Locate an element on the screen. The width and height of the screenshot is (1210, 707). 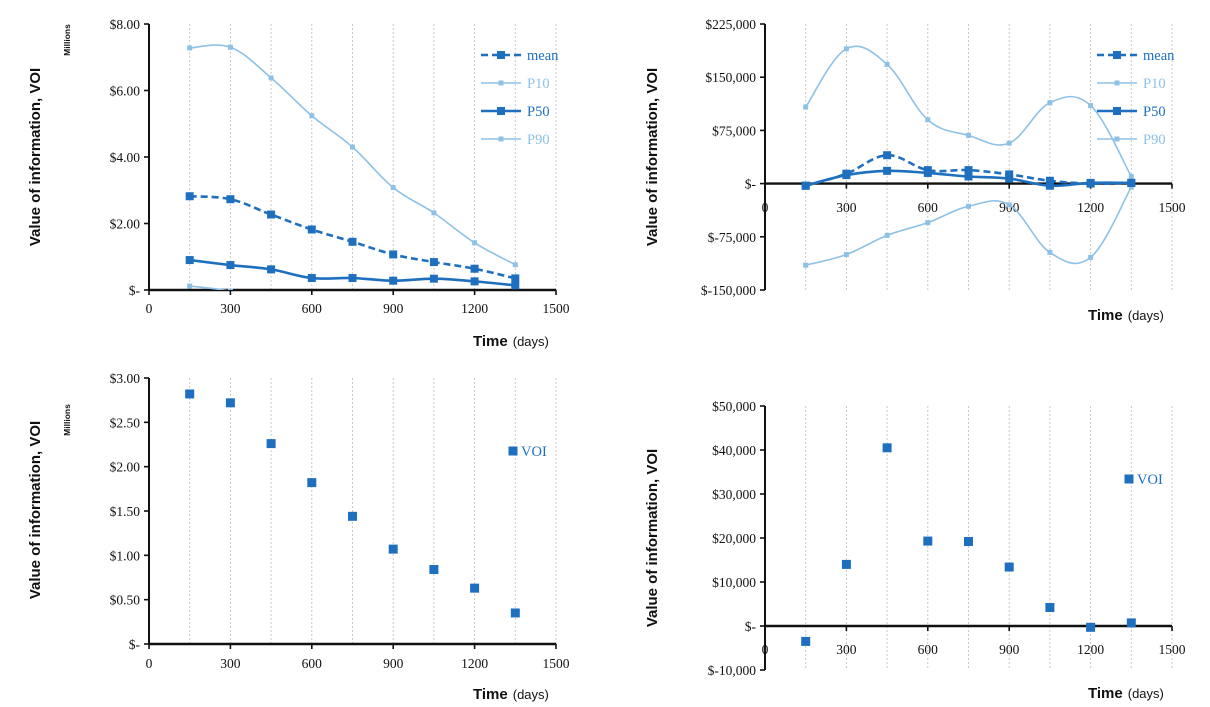
series-p10 is located at coordinates (210, 286).